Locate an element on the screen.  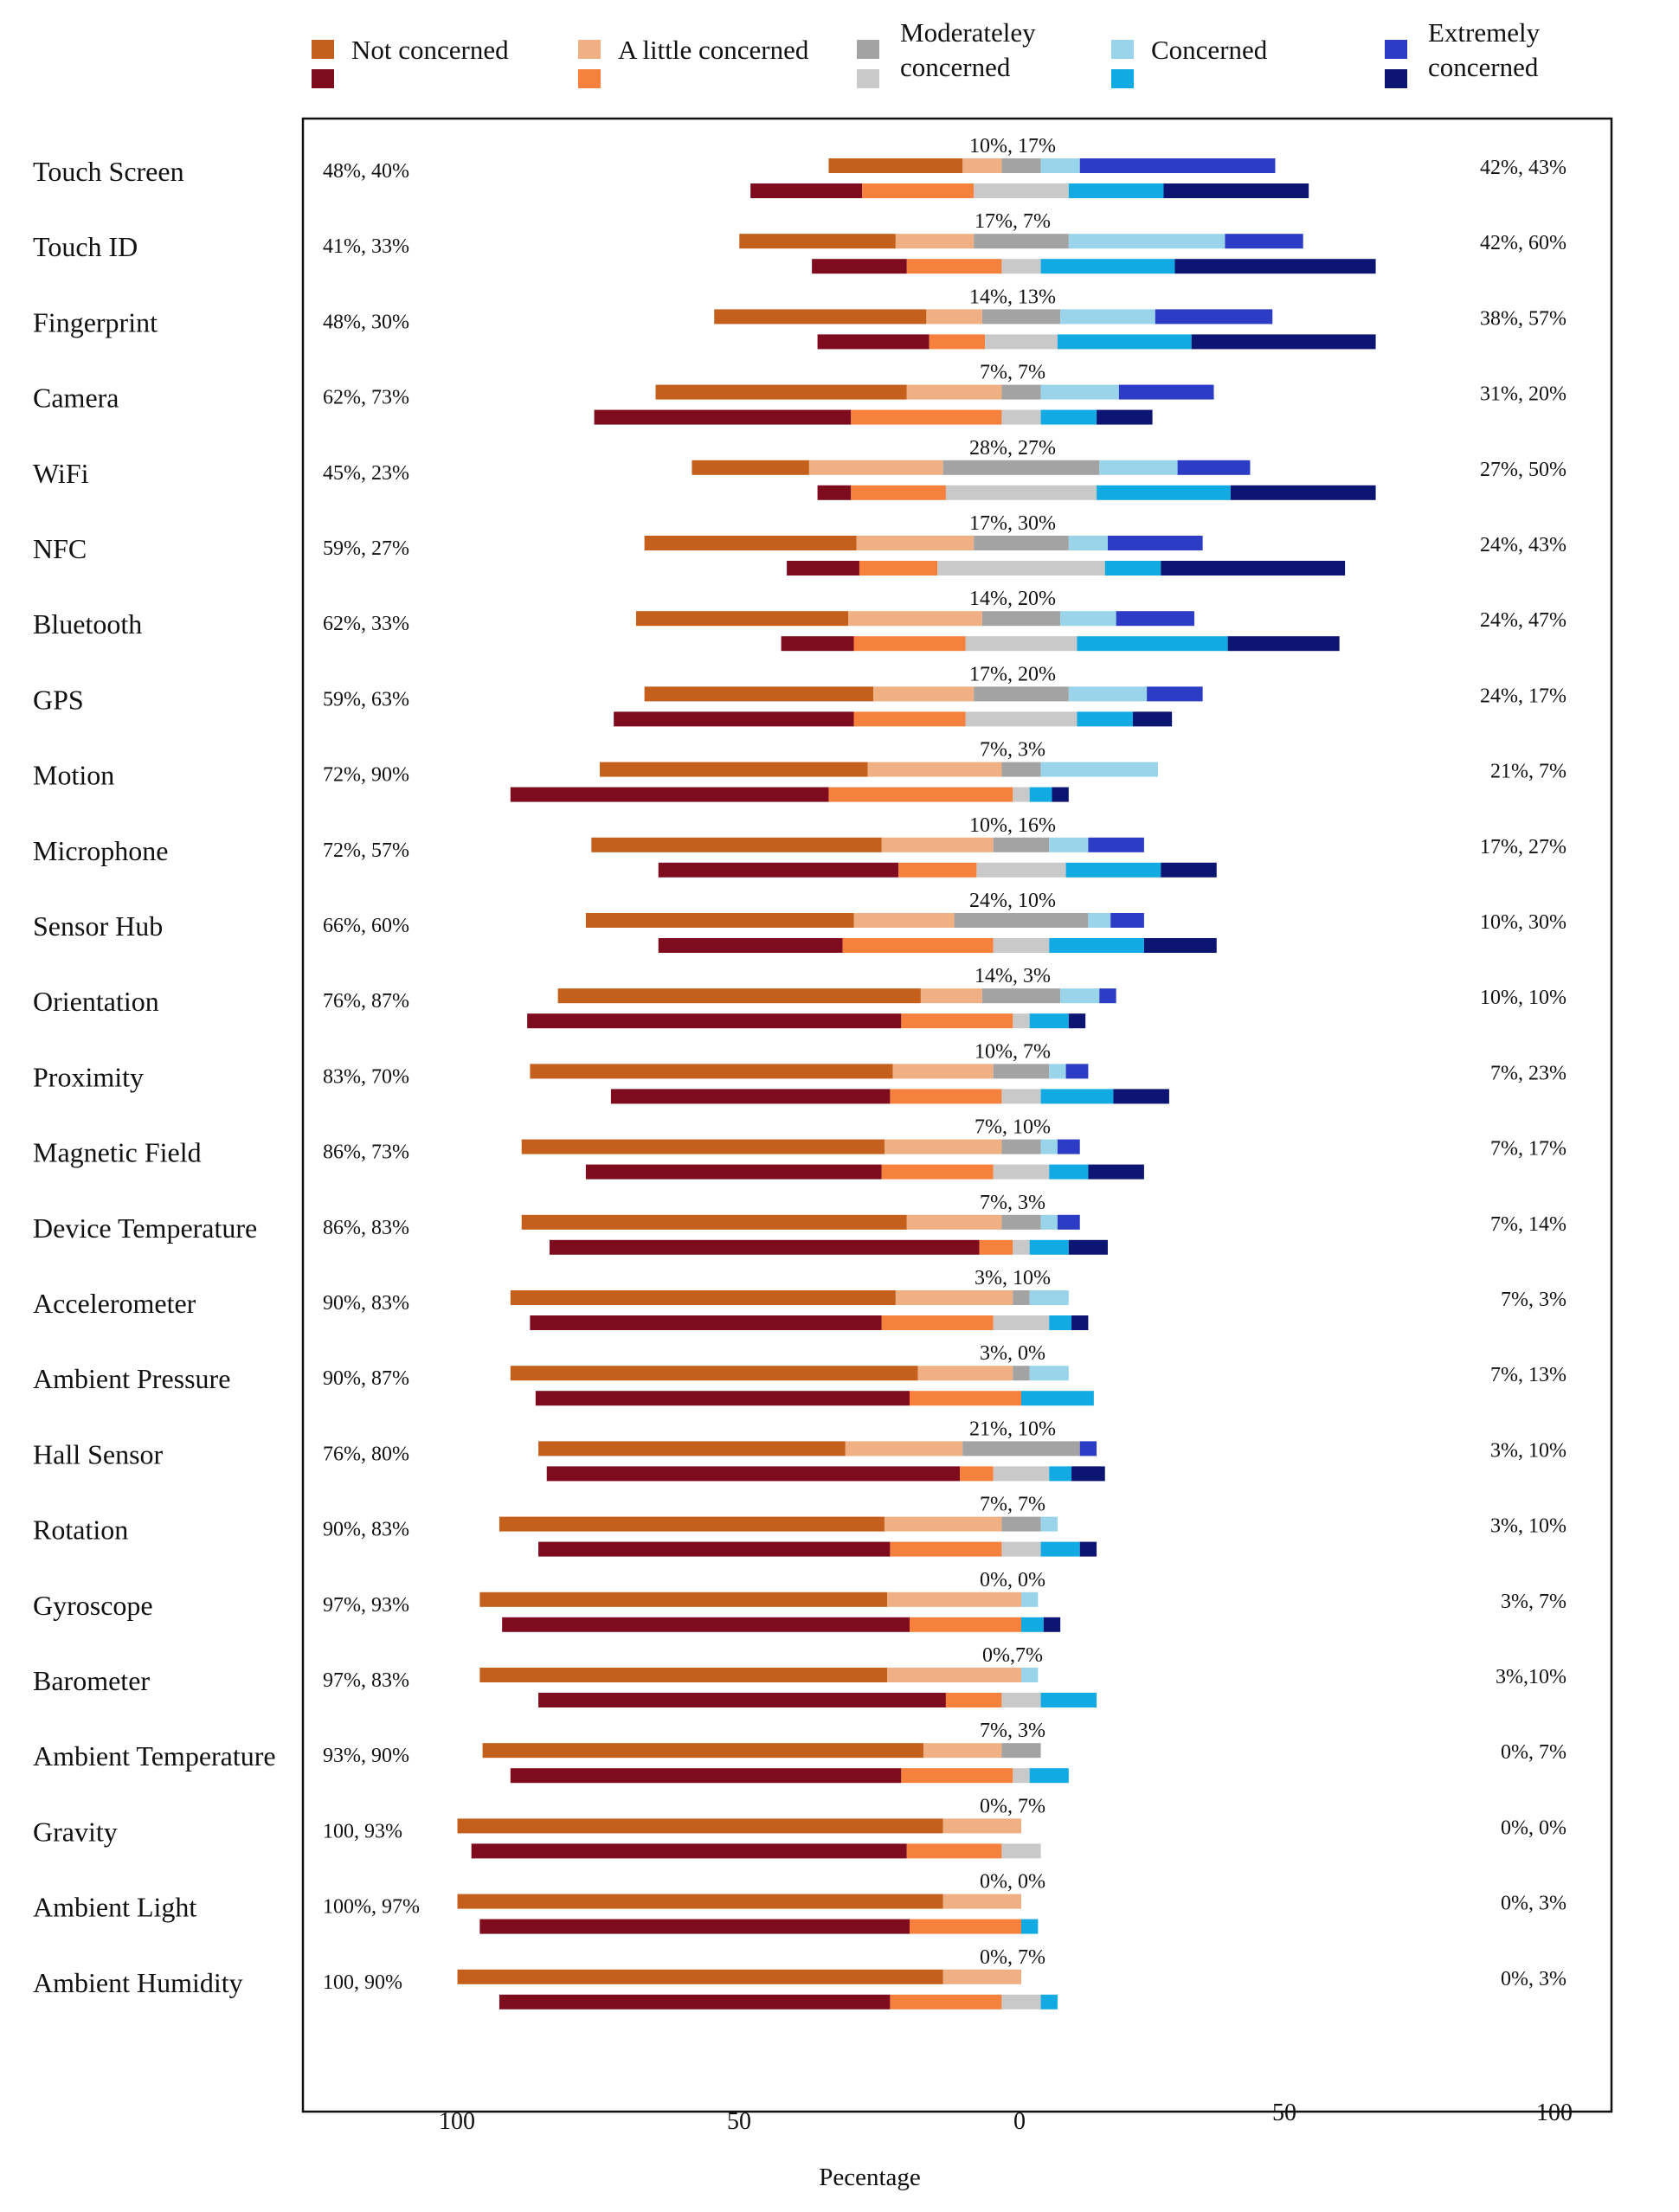
row-hall-sensor: Hall Sensor 76%, 80% 21%, 10% 3%, 10% is located at coordinates (800, 1450).